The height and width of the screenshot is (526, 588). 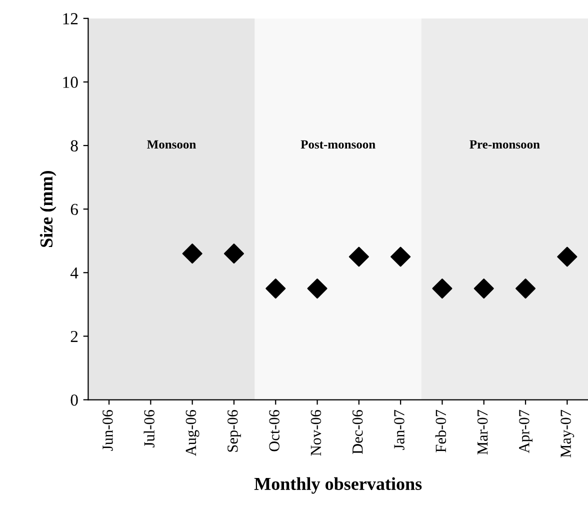 I want to click on y-tick-label: 8, so click(x=74, y=146).